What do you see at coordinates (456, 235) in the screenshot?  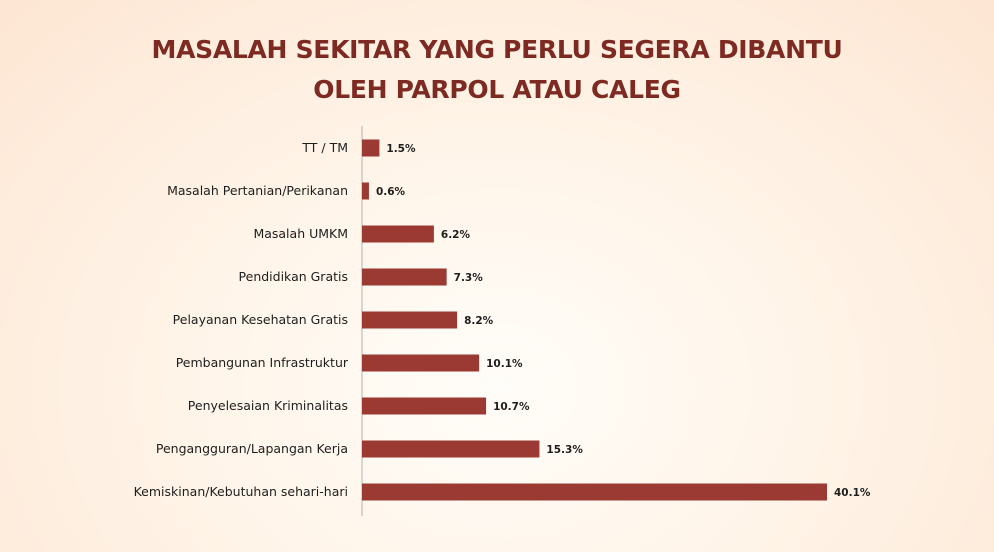 I see `value-label: 6.2%` at bounding box center [456, 235].